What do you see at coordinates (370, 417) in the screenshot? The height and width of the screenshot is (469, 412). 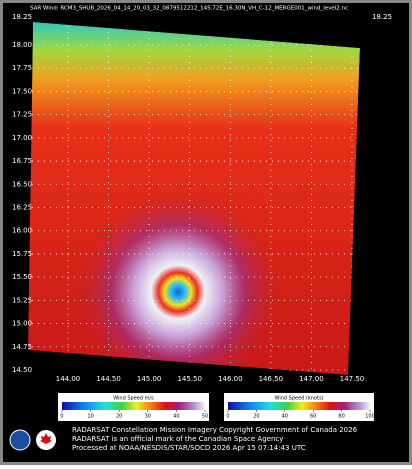 I see `colorbar-tick-label: 100` at bounding box center [370, 417].